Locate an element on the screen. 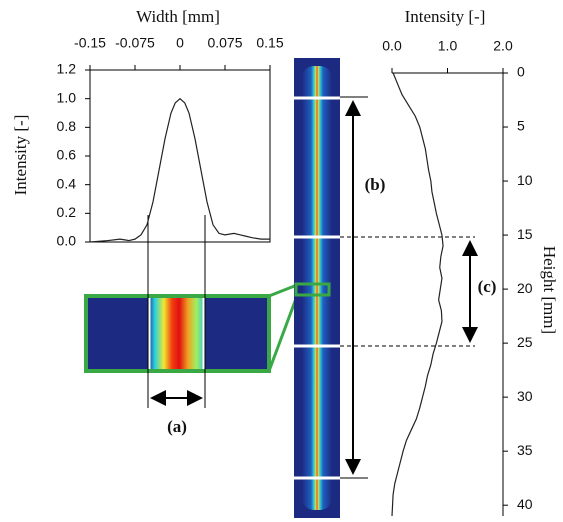 The height and width of the screenshot is (522, 563). zoom-band is located at coordinates (176, 333).